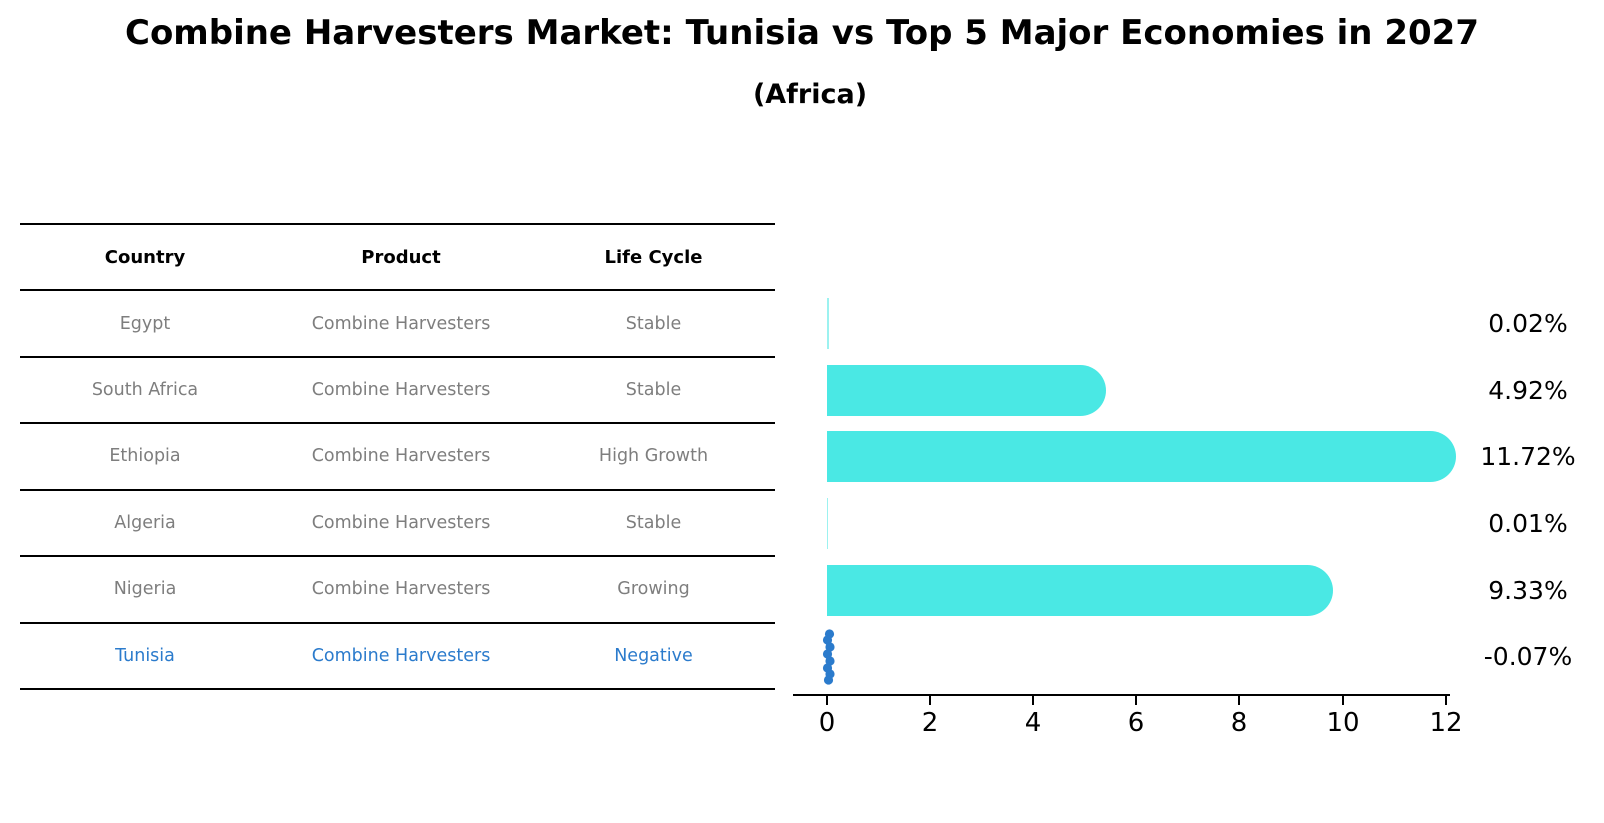 This screenshot has width=1604, height=823. I want to click on table-row-tunisia: Tunisia Combine Harvesters Negative, so click(397, 654).